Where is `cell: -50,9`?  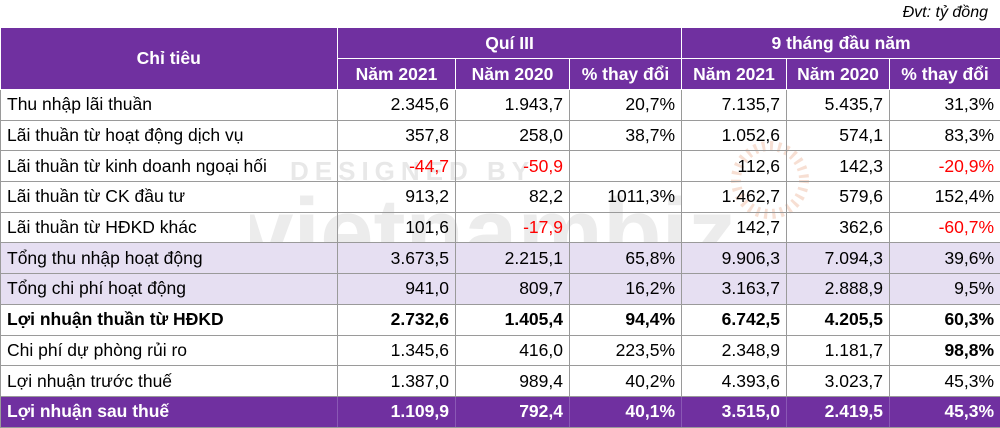 cell: -50,9 is located at coordinates (513, 166).